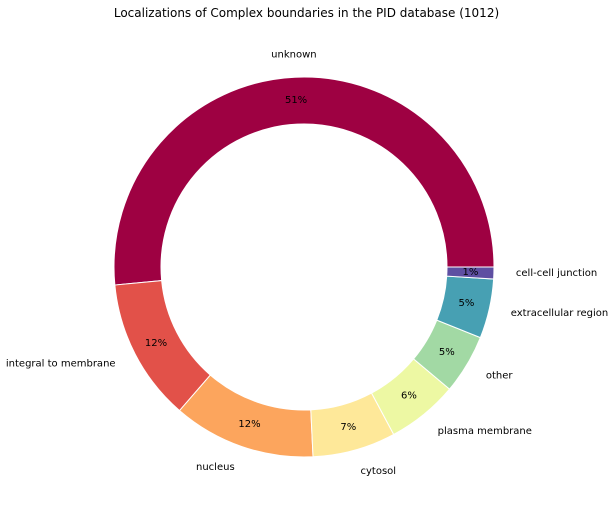 The width and height of the screenshot is (613, 523). What do you see at coordinates (500, 375) in the screenshot?
I see `slice-label-other: other` at bounding box center [500, 375].